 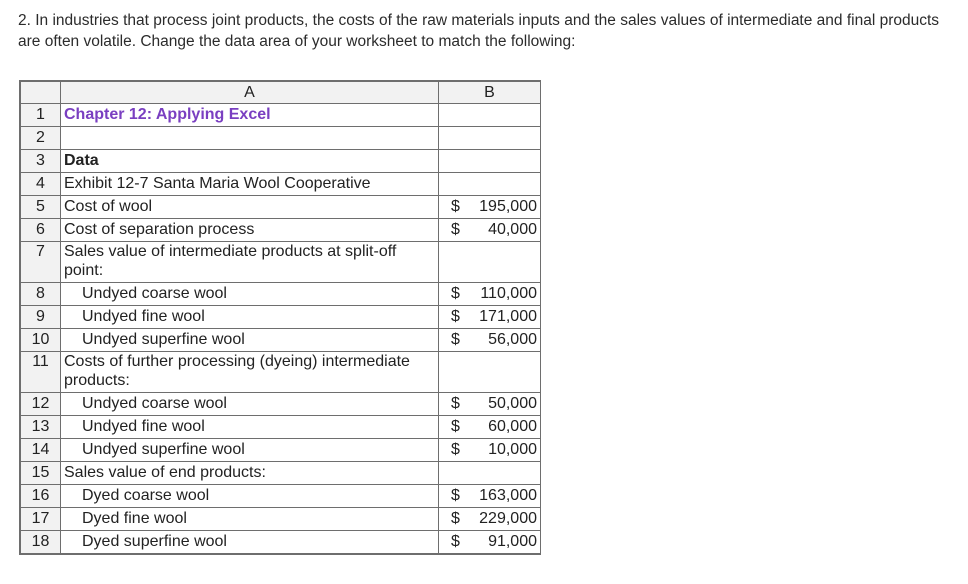 What do you see at coordinates (489, 542) in the screenshot?
I see `cell-b18: $91,000` at bounding box center [489, 542].